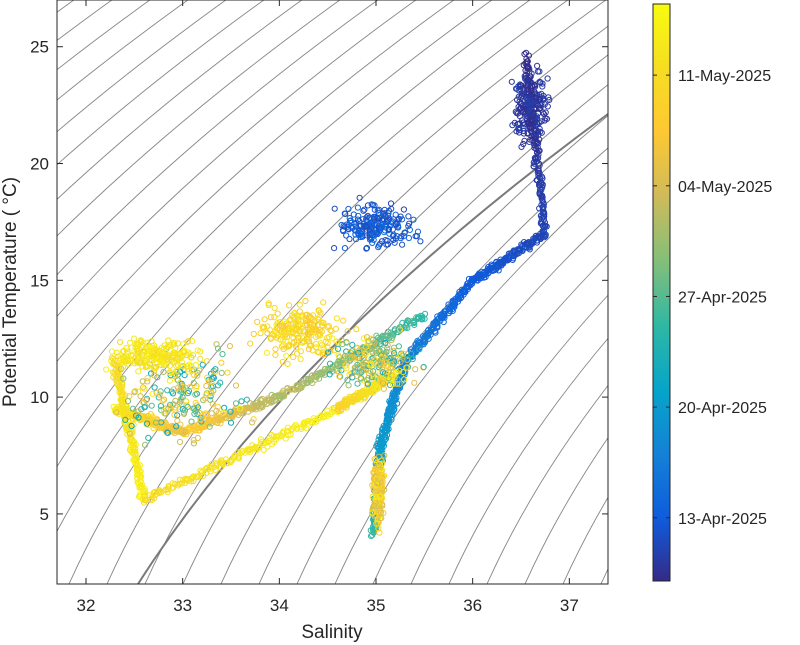 This screenshot has height=645, width=800. Describe the element at coordinates (725, 187) in the screenshot. I see `colorbar-tick-label: 04-May-2025` at that location.